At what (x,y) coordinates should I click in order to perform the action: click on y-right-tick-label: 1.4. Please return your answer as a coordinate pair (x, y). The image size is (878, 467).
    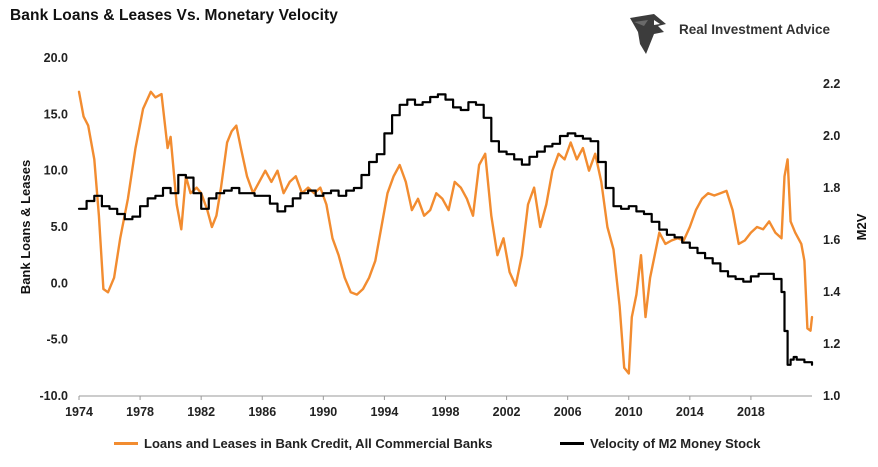
    Looking at the image, I should click on (831, 292).